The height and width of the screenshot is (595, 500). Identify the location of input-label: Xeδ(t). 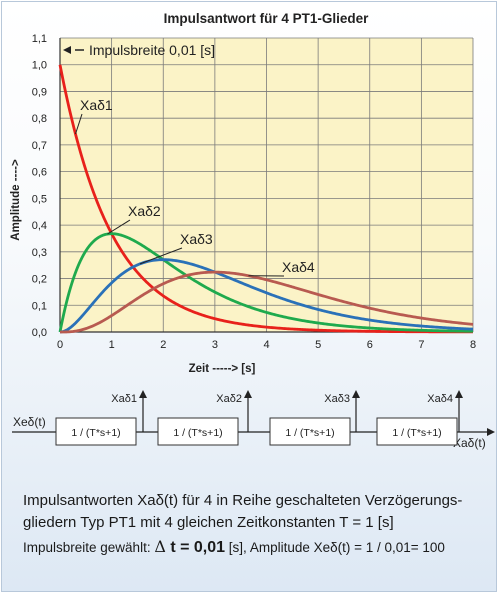
(29, 422).